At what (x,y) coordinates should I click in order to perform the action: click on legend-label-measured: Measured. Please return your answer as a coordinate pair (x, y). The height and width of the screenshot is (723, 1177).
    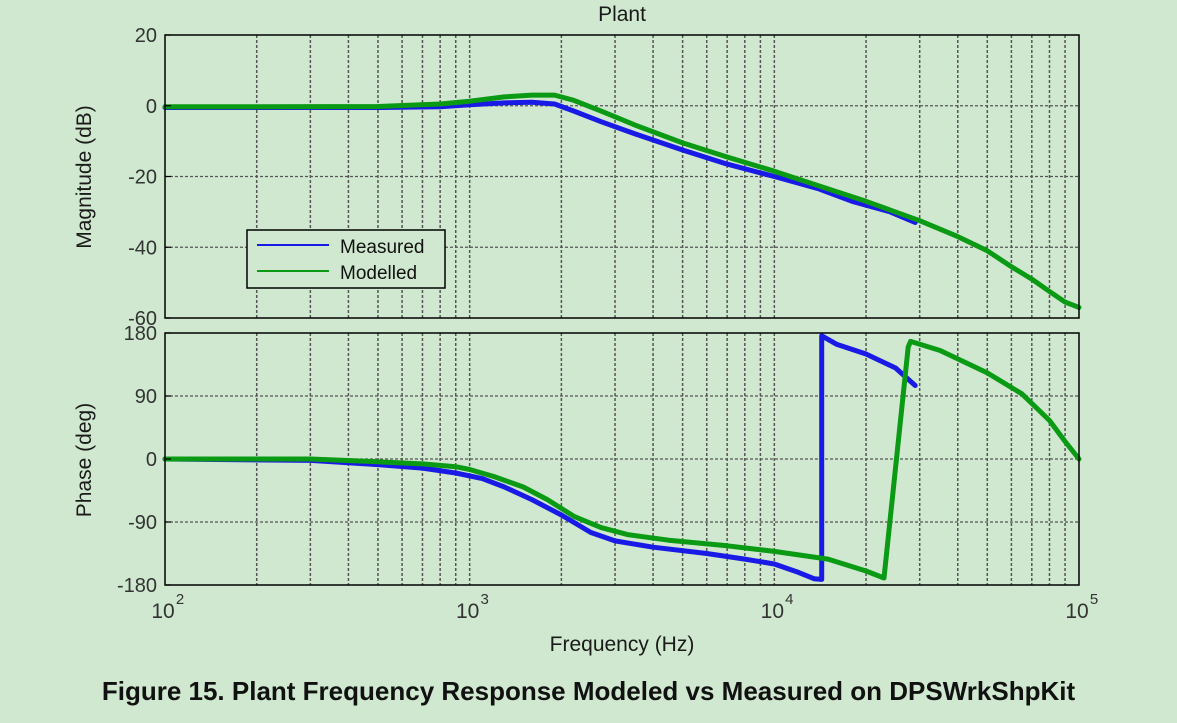
    Looking at the image, I should click on (382, 247).